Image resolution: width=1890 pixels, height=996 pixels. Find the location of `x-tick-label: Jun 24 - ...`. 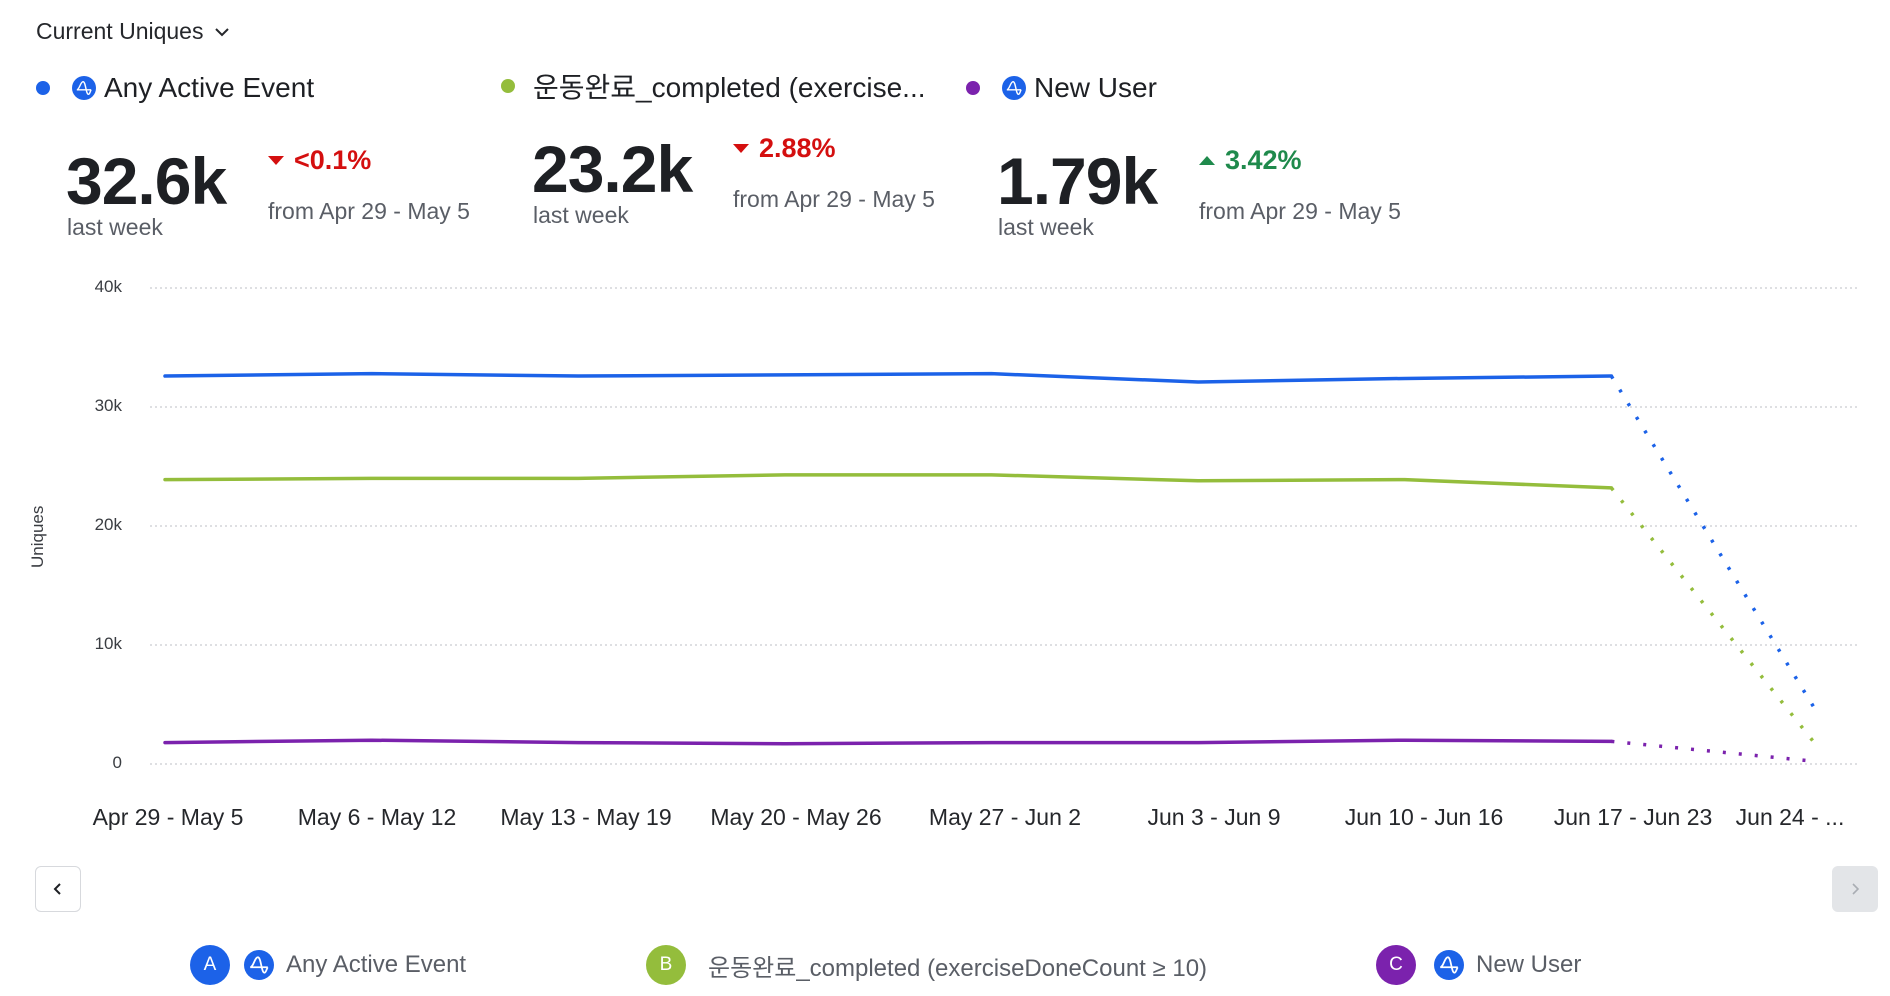

x-tick-label: Jun 24 - ... is located at coordinates (1790, 817).